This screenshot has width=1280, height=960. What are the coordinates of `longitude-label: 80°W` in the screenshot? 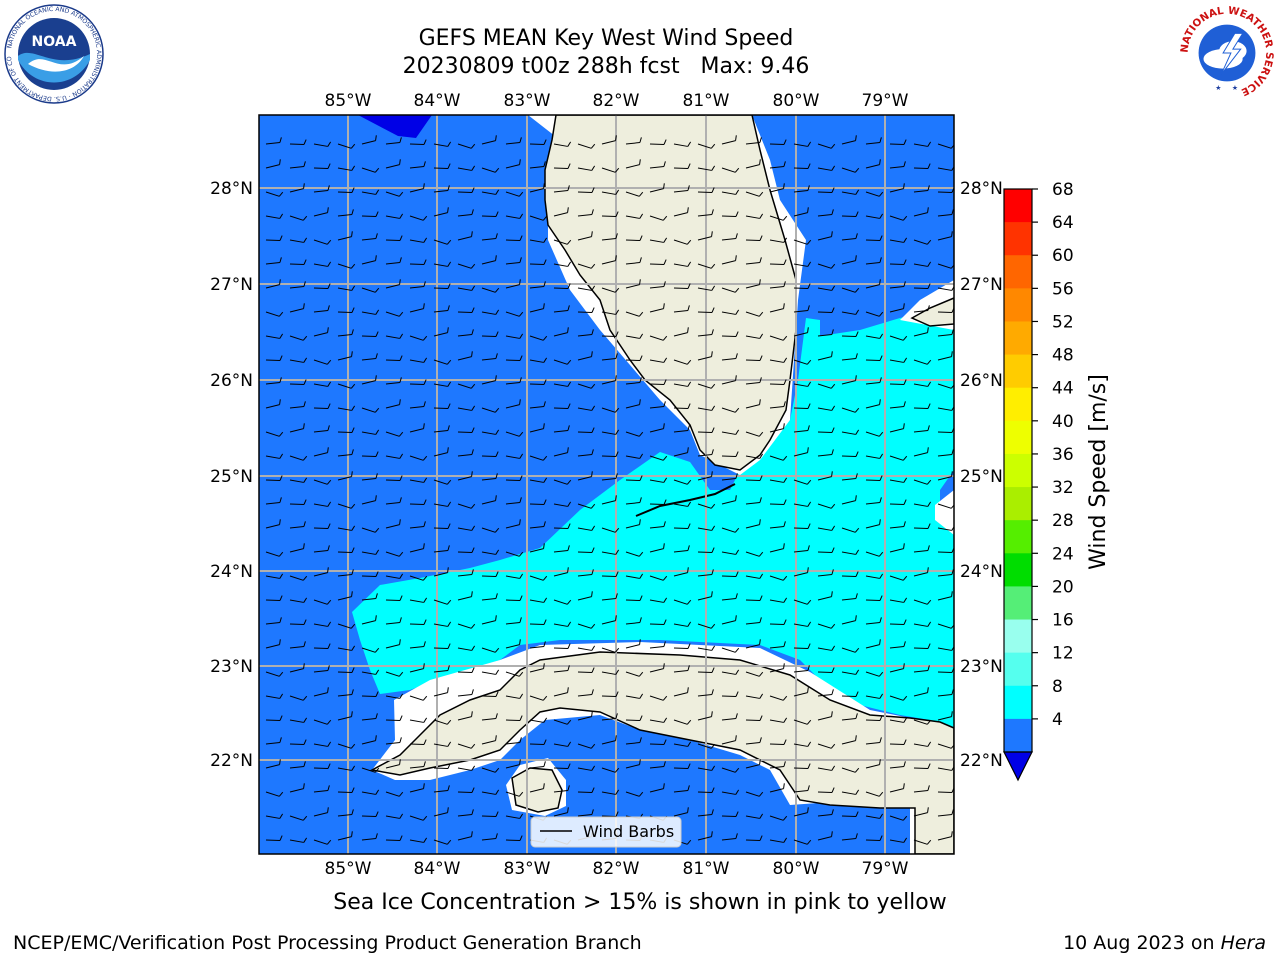 It's located at (796, 869).